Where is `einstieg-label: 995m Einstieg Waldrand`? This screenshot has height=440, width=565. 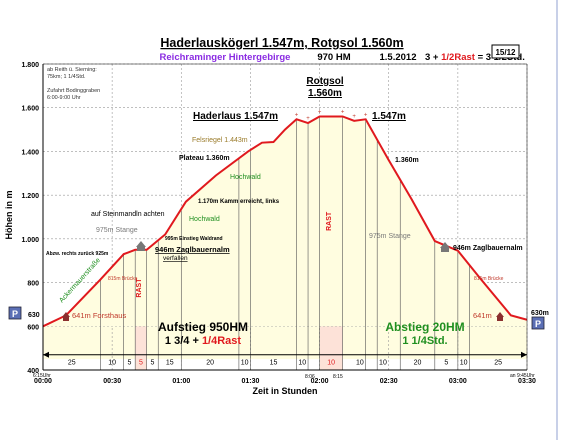
einstieg-label: 995m Einstieg Waldrand is located at coordinates (194, 239).